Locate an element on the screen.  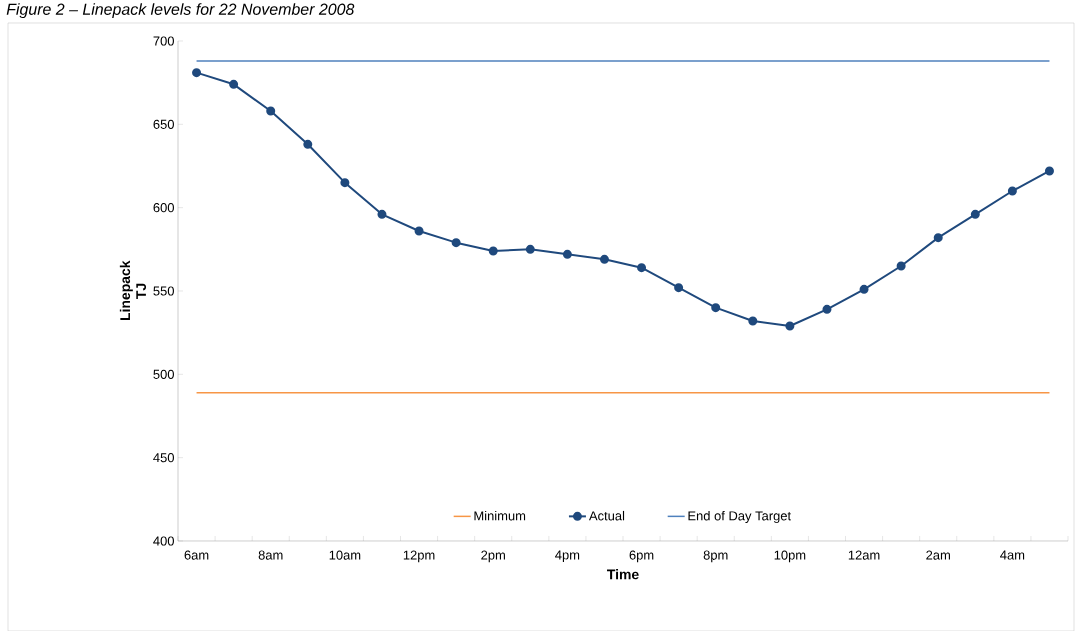
x-axis-title: Time is located at coordinates (623, 574).